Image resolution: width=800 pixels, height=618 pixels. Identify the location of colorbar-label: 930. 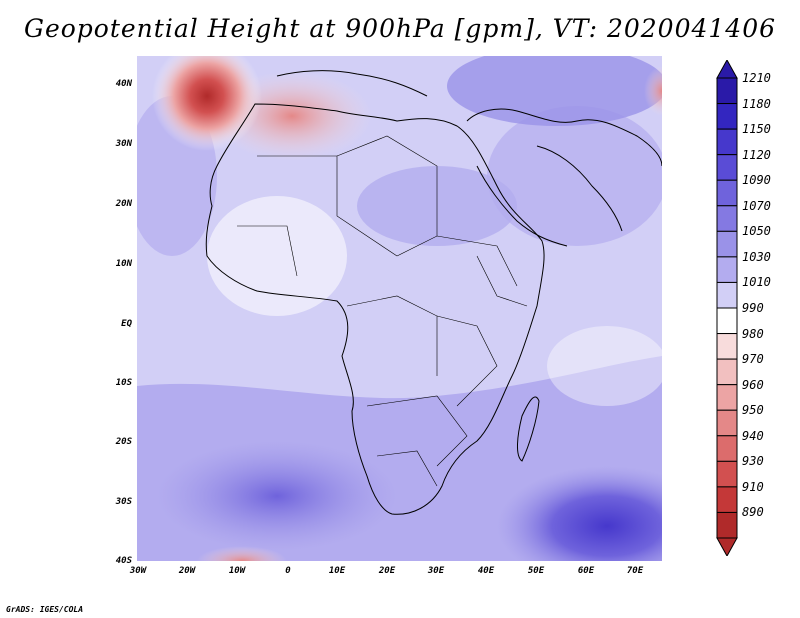
(753, 461).